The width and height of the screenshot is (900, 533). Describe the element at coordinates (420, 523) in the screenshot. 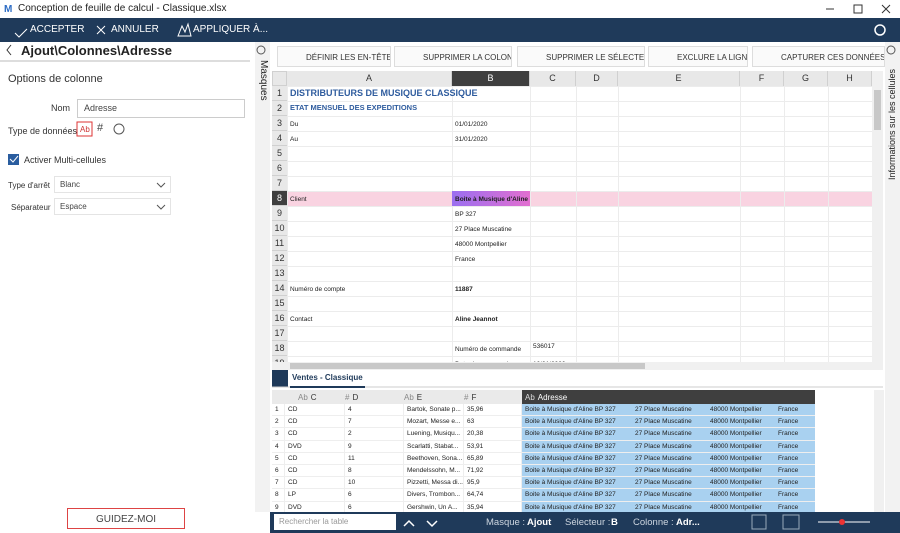

I see `nav-arrows` at that location.